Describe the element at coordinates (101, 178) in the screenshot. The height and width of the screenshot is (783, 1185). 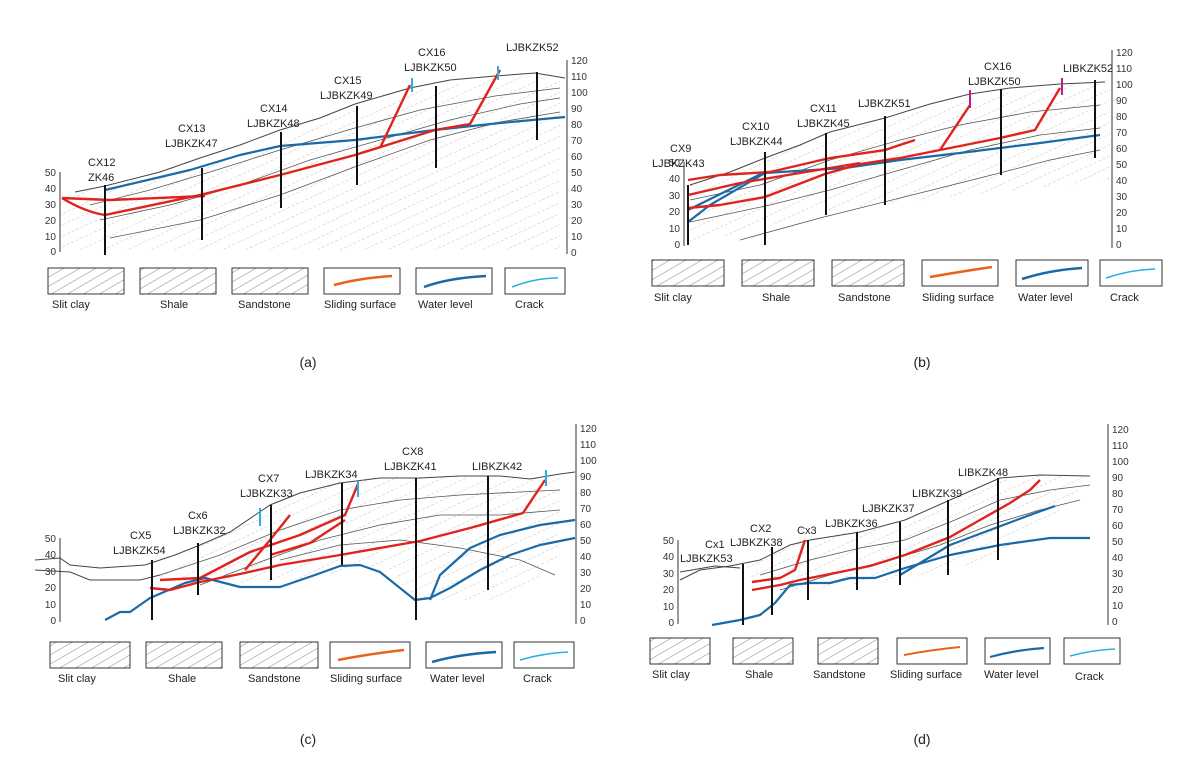
I see `borehole-id: ZK46` at that location.